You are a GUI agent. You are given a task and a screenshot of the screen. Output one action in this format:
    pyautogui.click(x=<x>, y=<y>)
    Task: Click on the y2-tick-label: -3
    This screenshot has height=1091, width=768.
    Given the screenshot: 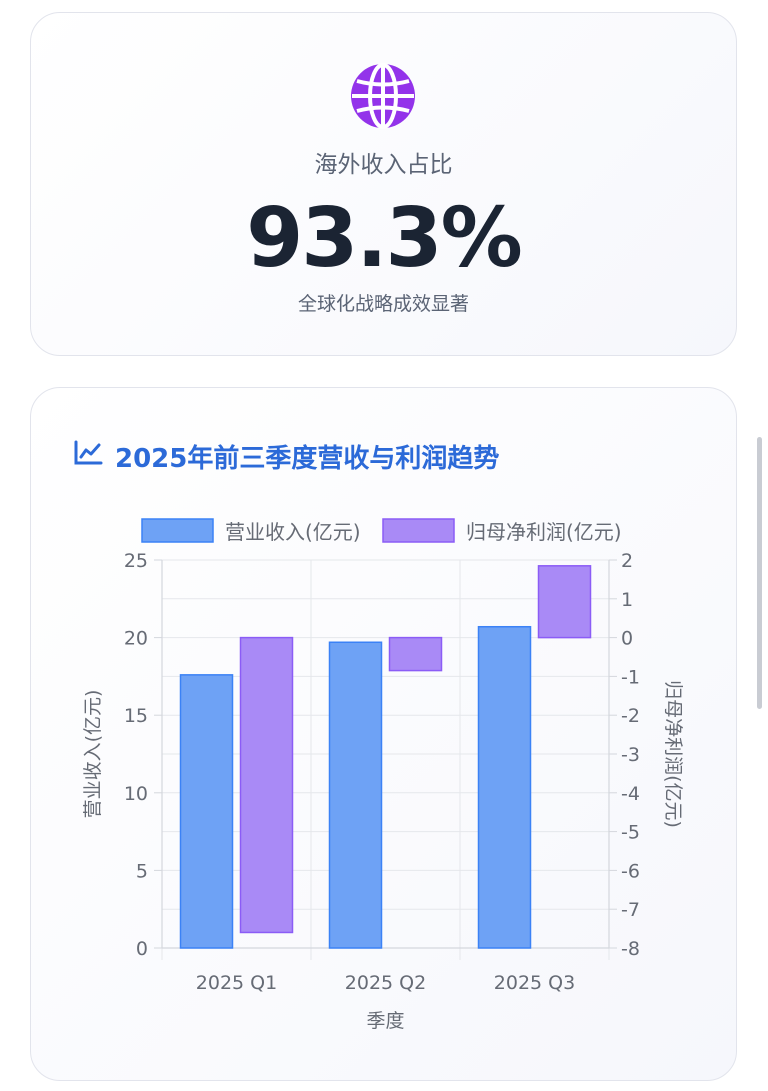 What is the action you would take?
    pyautogui.click(x=630, y=755)
    